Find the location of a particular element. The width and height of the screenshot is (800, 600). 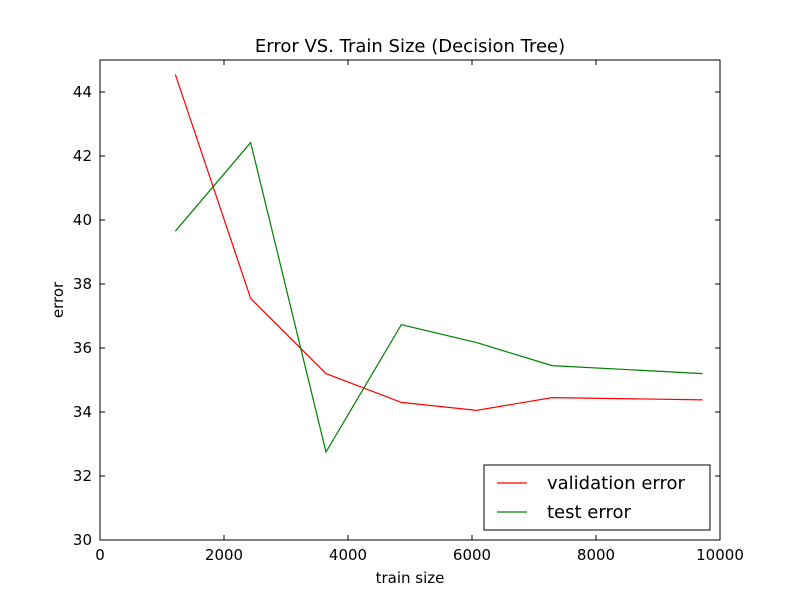

x-tick-label: 2000 is located at coordinates (224, 555).